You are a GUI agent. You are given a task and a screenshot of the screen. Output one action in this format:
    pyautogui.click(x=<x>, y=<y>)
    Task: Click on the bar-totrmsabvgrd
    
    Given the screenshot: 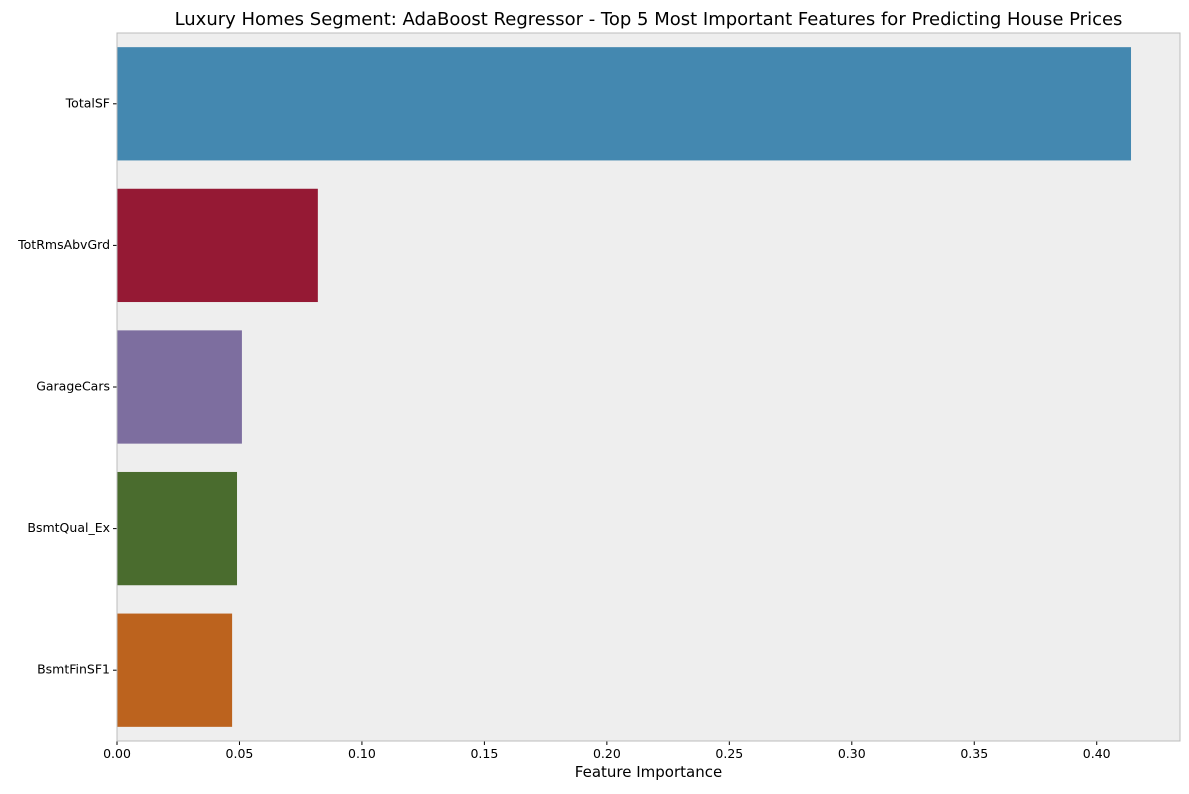 What is the action you would take?
    pyautogui.click(x=217, y=245)
    